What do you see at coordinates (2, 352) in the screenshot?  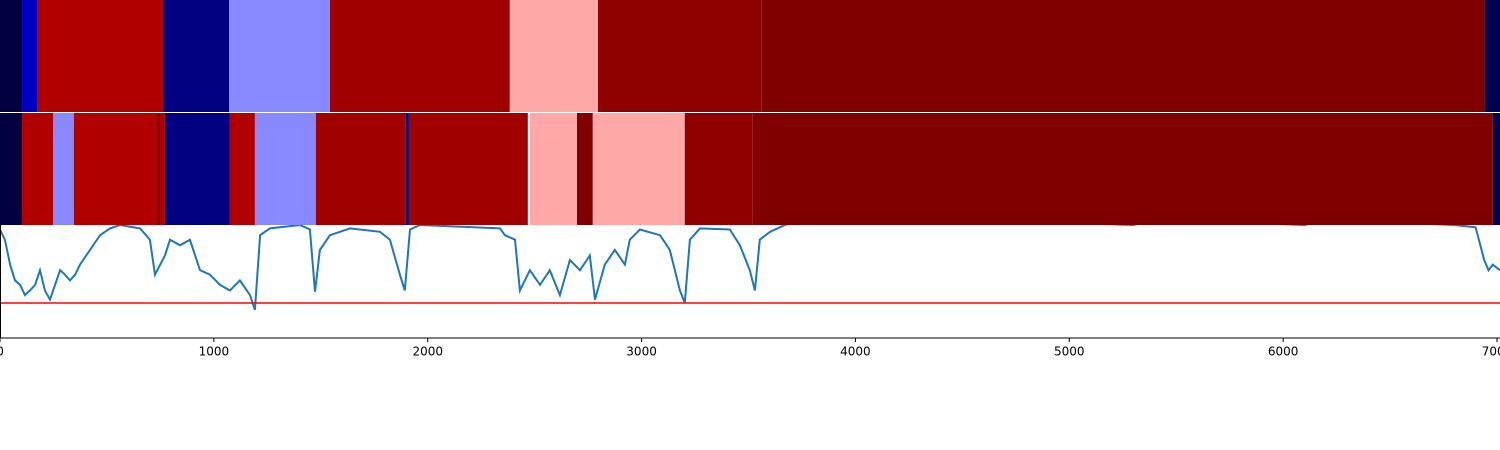 I see `x-tick-label: 0` at bounding box center [2, 352].